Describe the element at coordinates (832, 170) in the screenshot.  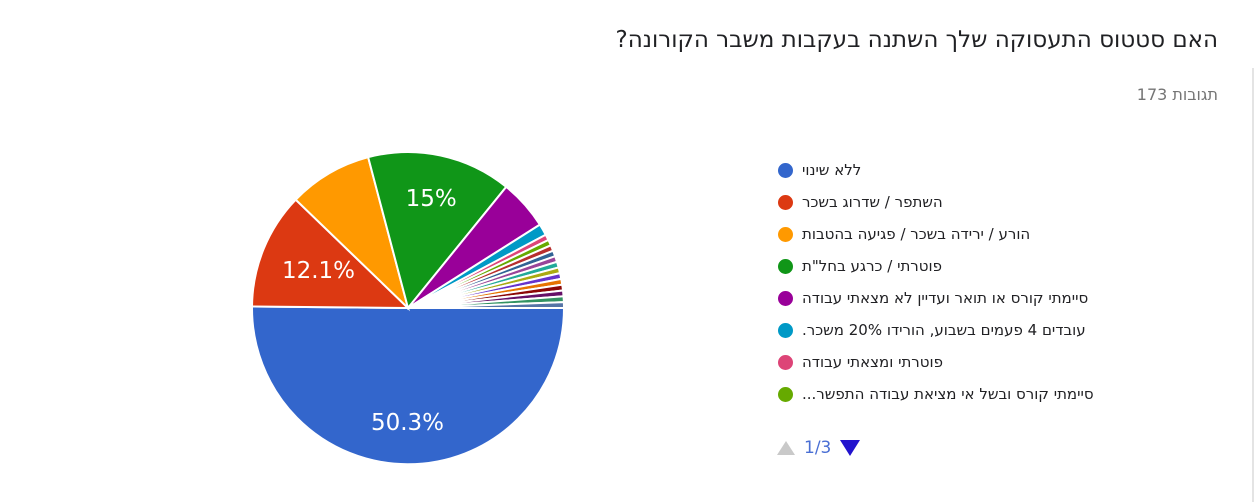
I see `legend-item-label: ללא שינוי` at that location.